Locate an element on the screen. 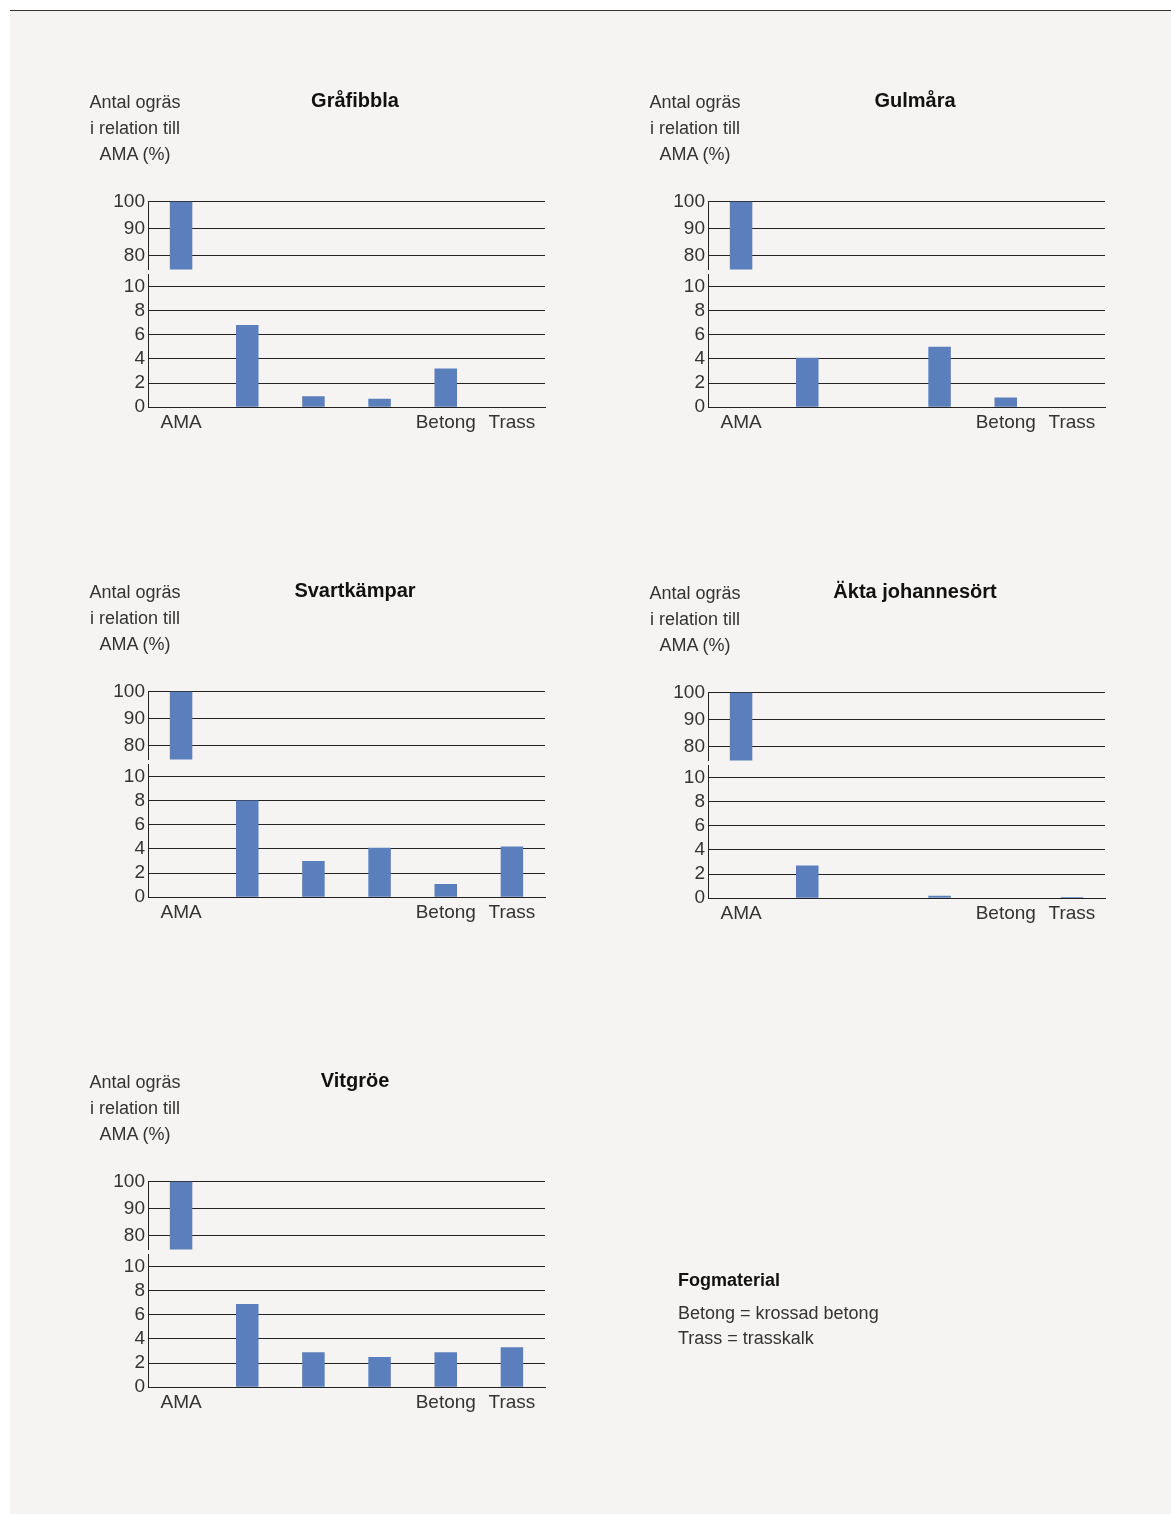  text: Fogmaterial is located at coordinates (730, 1280).